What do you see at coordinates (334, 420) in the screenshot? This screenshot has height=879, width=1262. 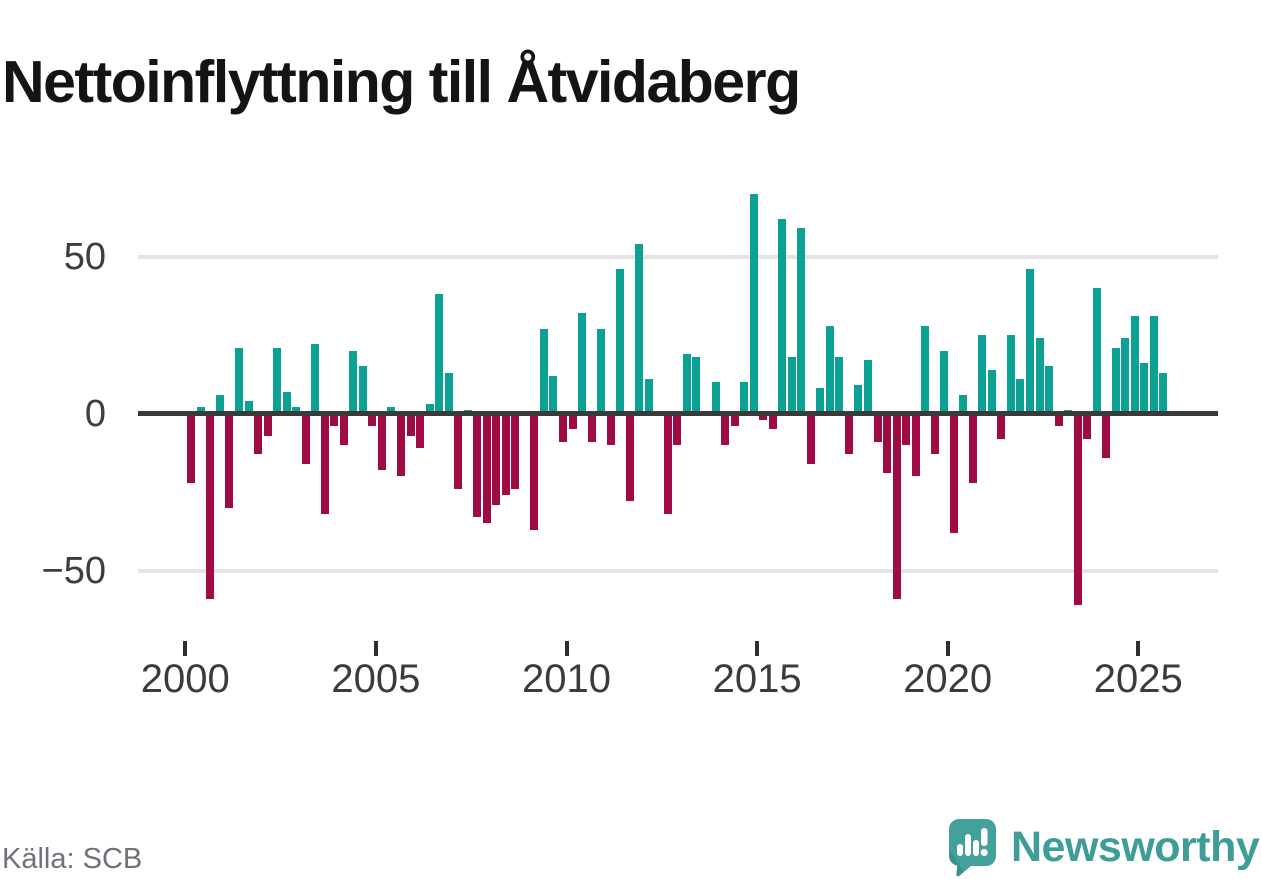 I see `bar-2003Q4` at bounding box center [334, 420].